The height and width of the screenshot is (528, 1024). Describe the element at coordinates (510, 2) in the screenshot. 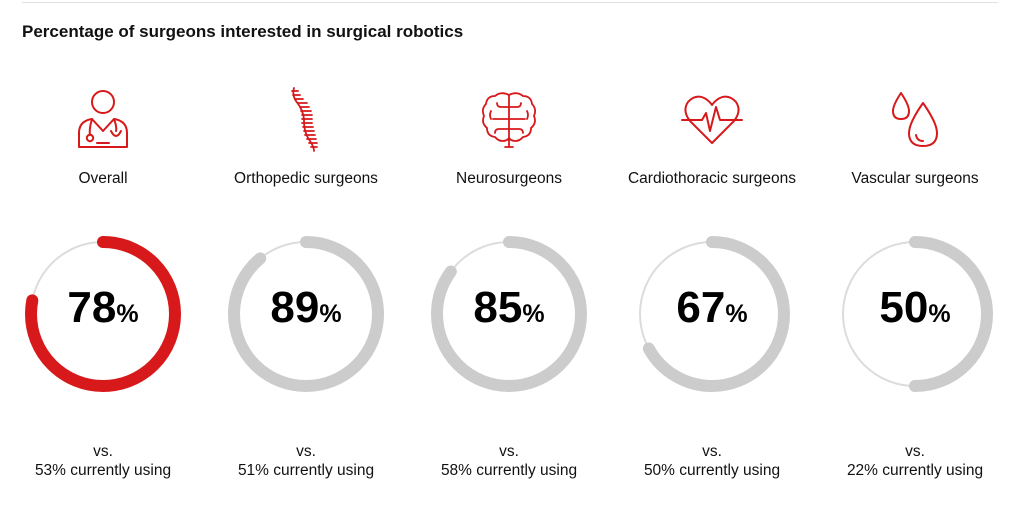

I see `top-divider` at that location.